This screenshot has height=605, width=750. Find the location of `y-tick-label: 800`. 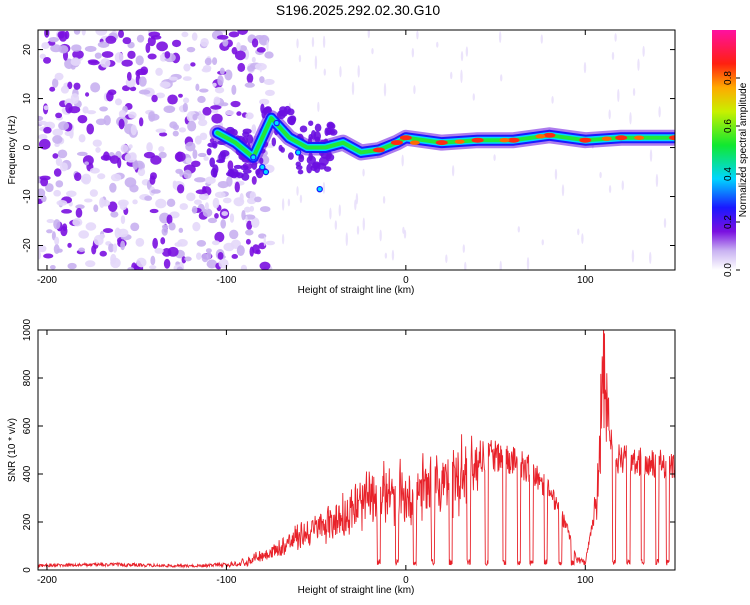

y-tick-label: 800 is located at coordinates (27, 377).